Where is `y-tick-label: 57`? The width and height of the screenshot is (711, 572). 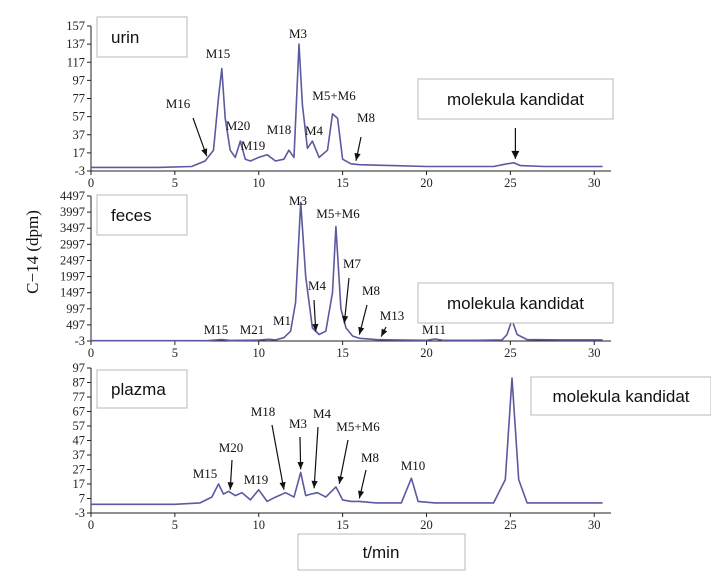 y-tick-label: 57 is located at coordinates (79, 117).